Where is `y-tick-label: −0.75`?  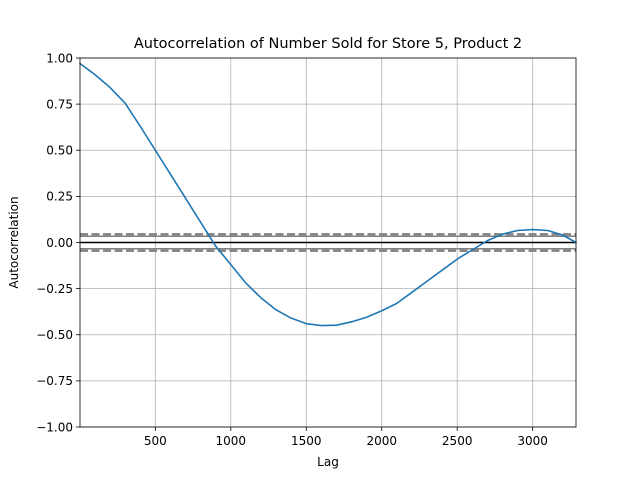
y-tick-label: −0.75 is located at coordinates (54, 381).